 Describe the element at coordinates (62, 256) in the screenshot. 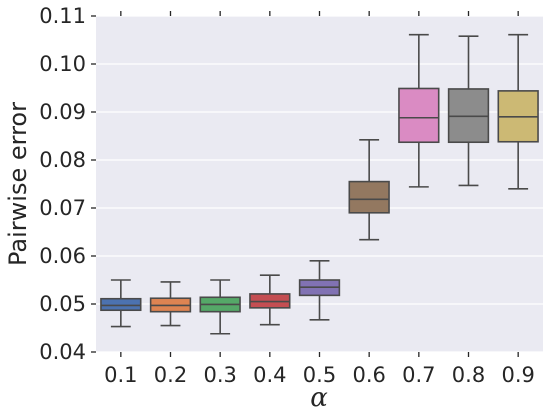

I see `y-tick-label: 0.06` at that location.